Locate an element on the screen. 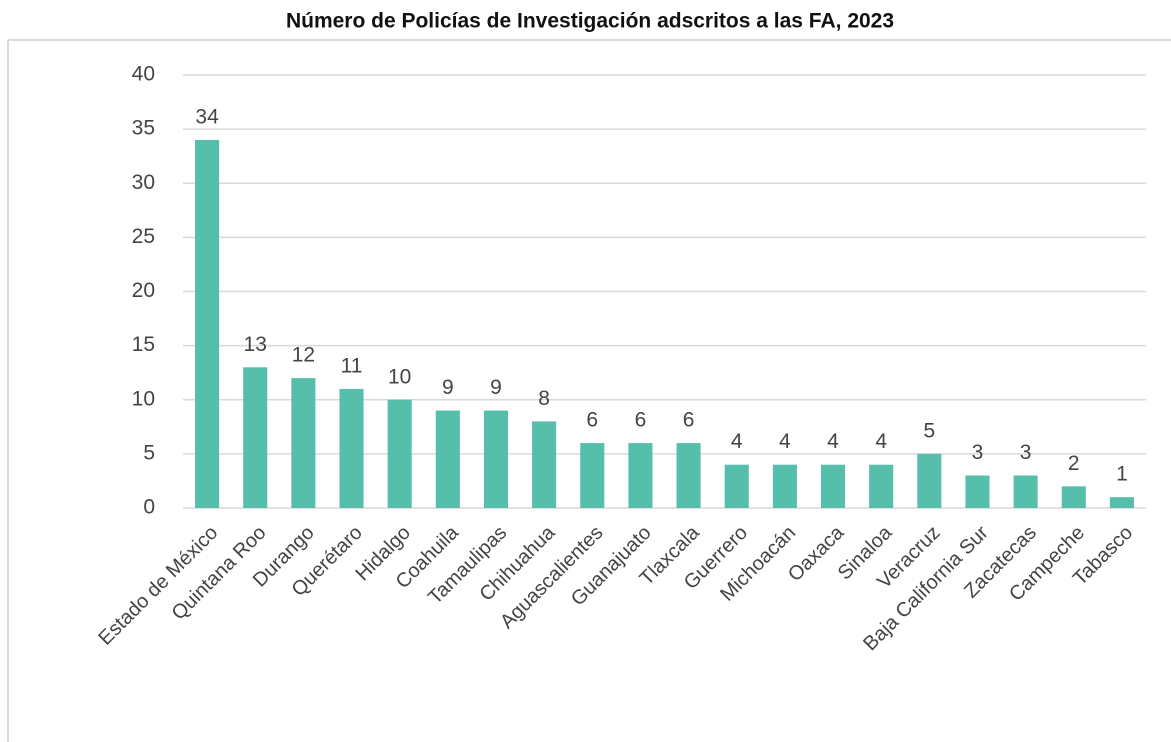 Image resolution: width=1171 pixels, height=742 pixels. y-tick-label: 20 is located at coordinates (143, 290).